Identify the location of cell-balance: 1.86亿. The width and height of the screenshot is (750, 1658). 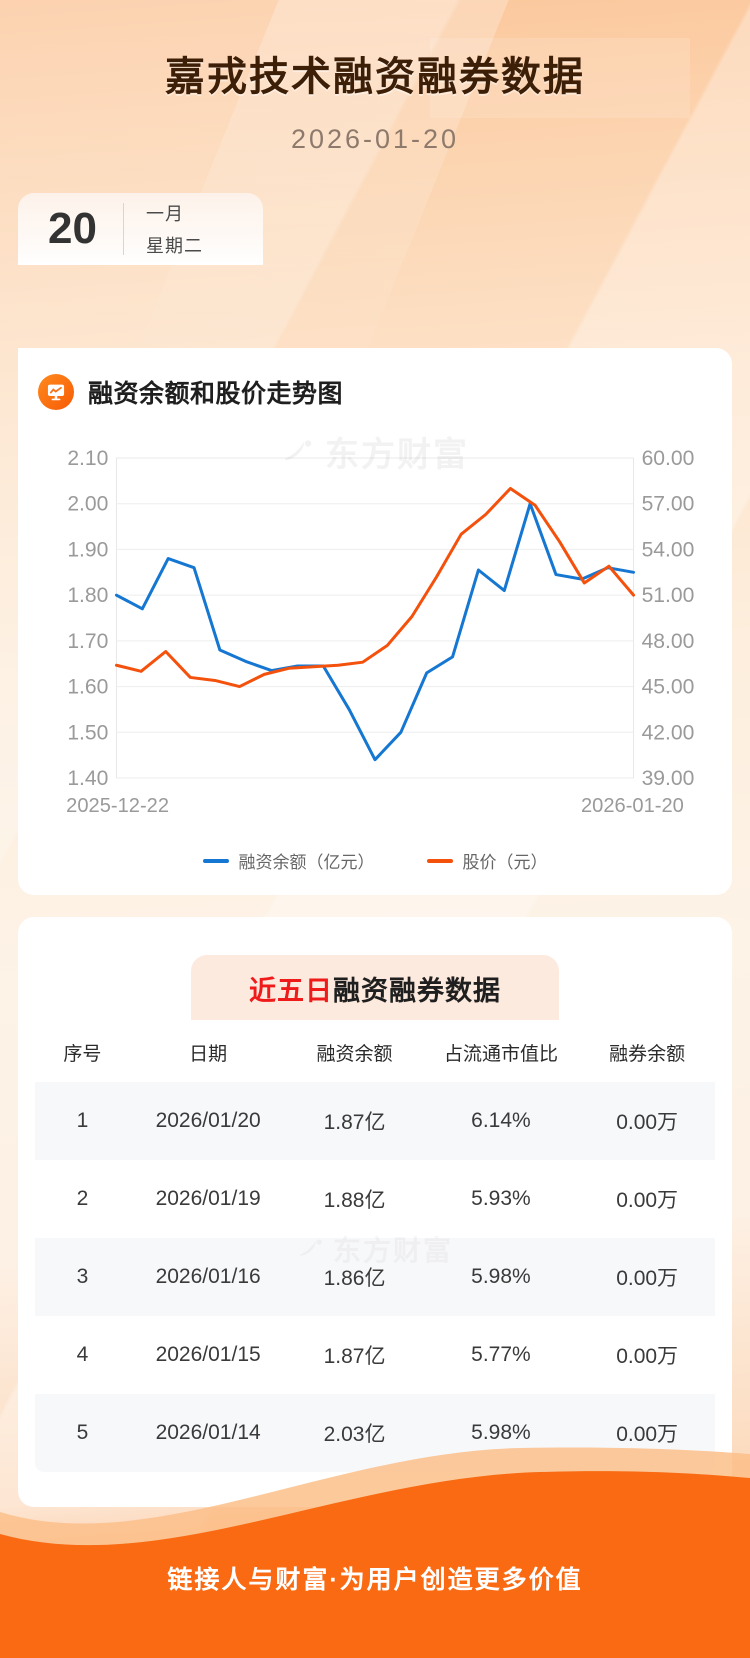
(354, 1278).